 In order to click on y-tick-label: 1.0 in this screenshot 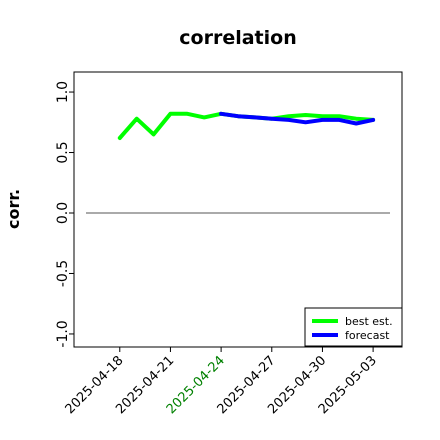, I will do `click(63, 92)`.